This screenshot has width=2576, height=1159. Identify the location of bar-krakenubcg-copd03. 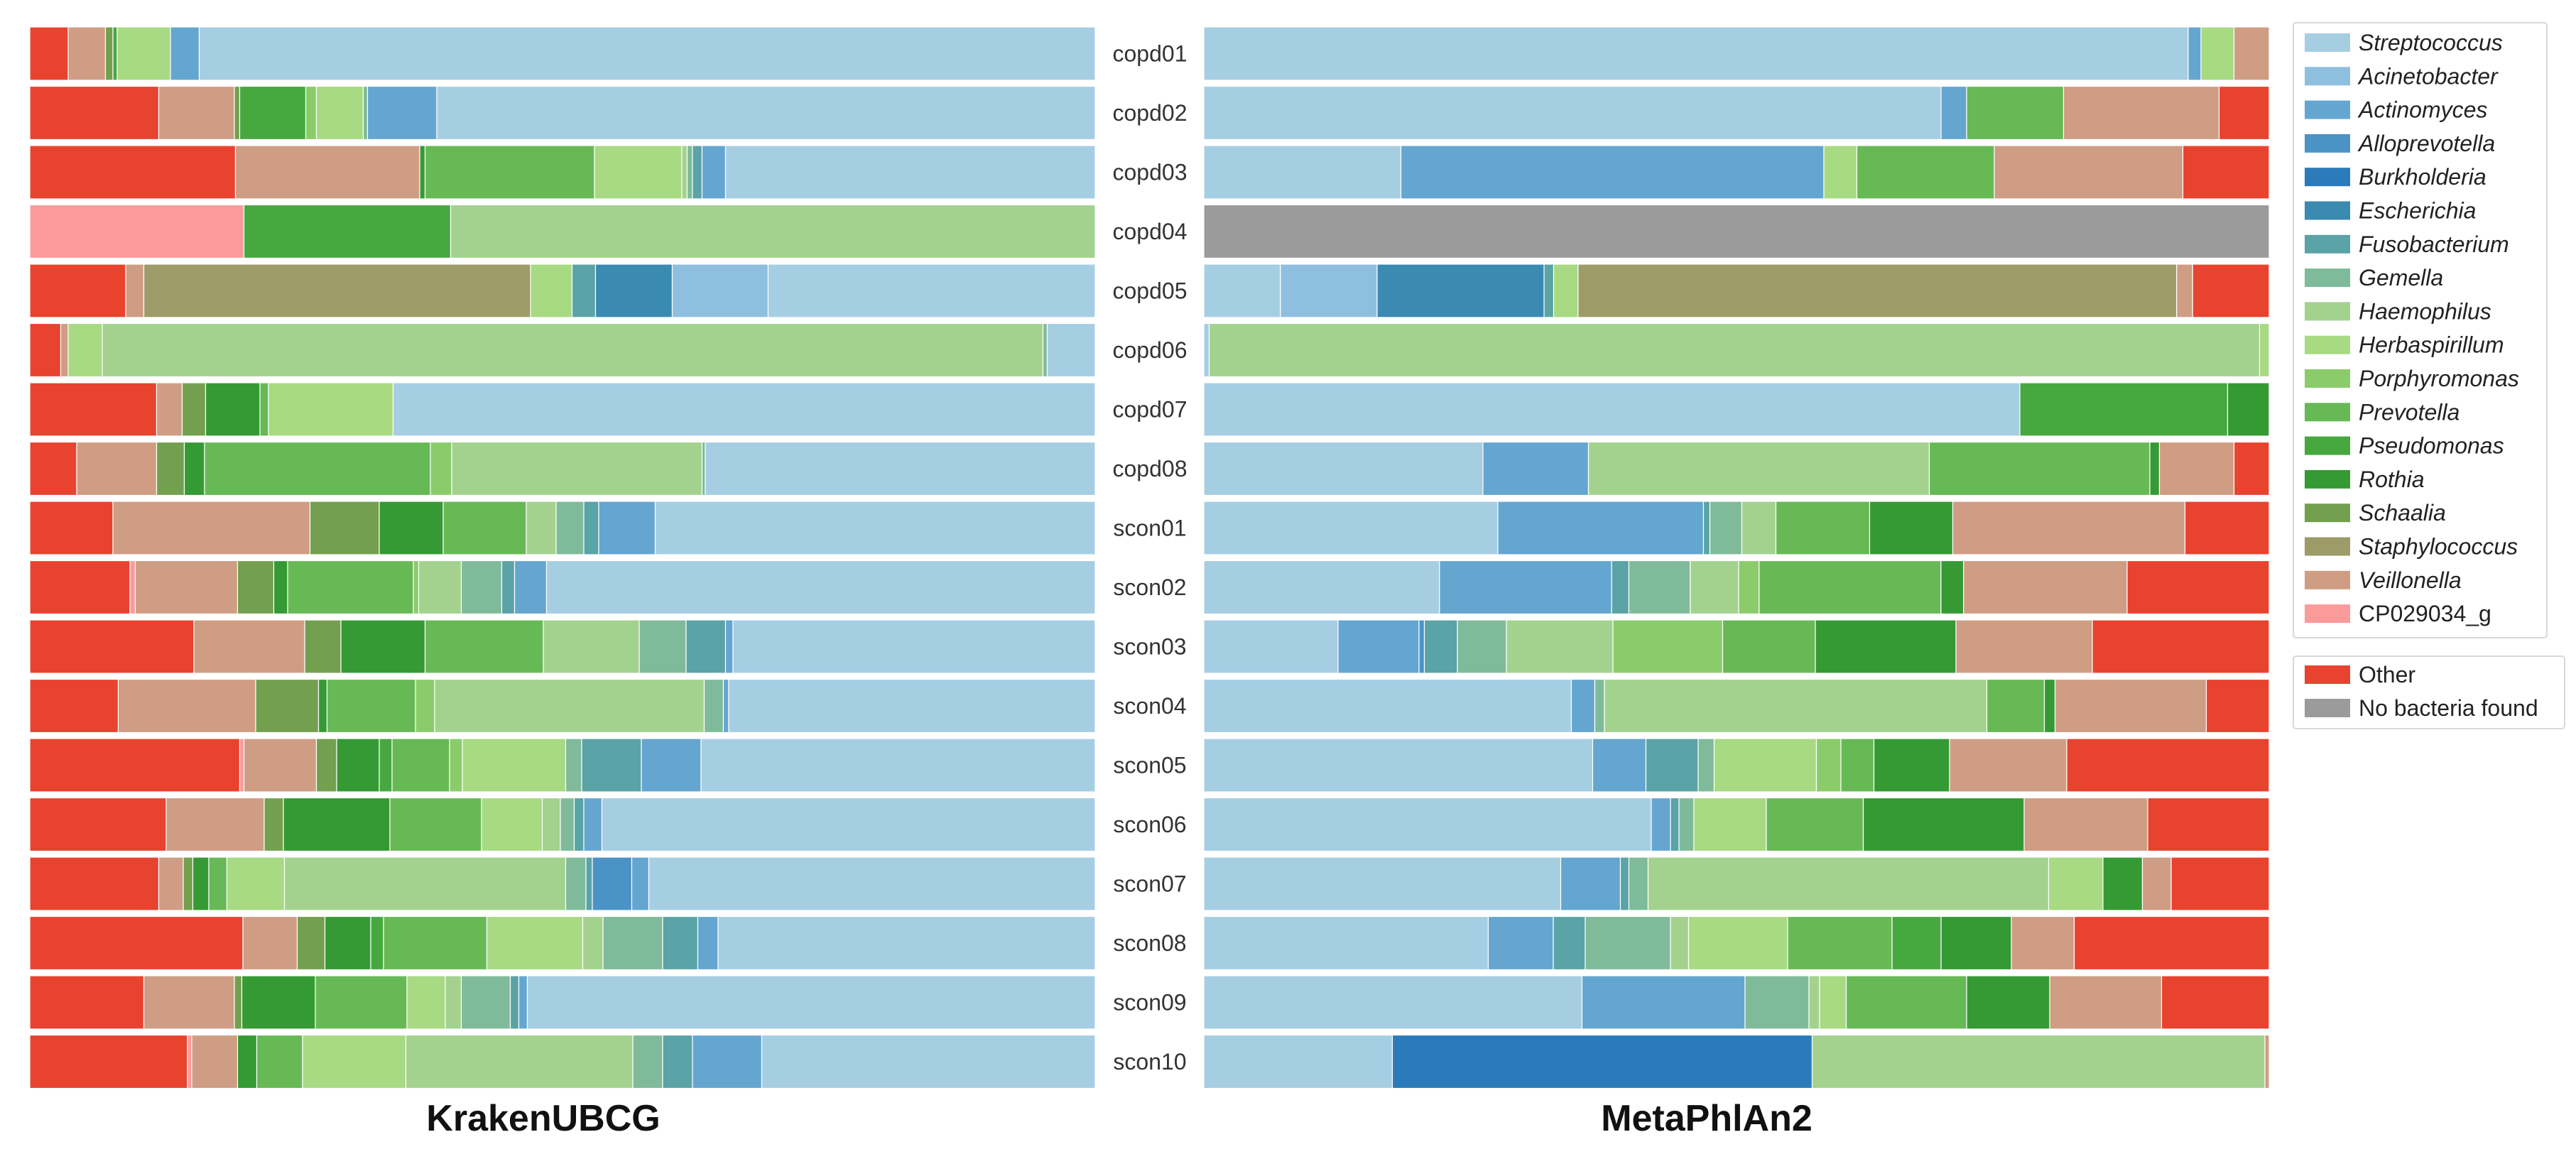
(562, 173).